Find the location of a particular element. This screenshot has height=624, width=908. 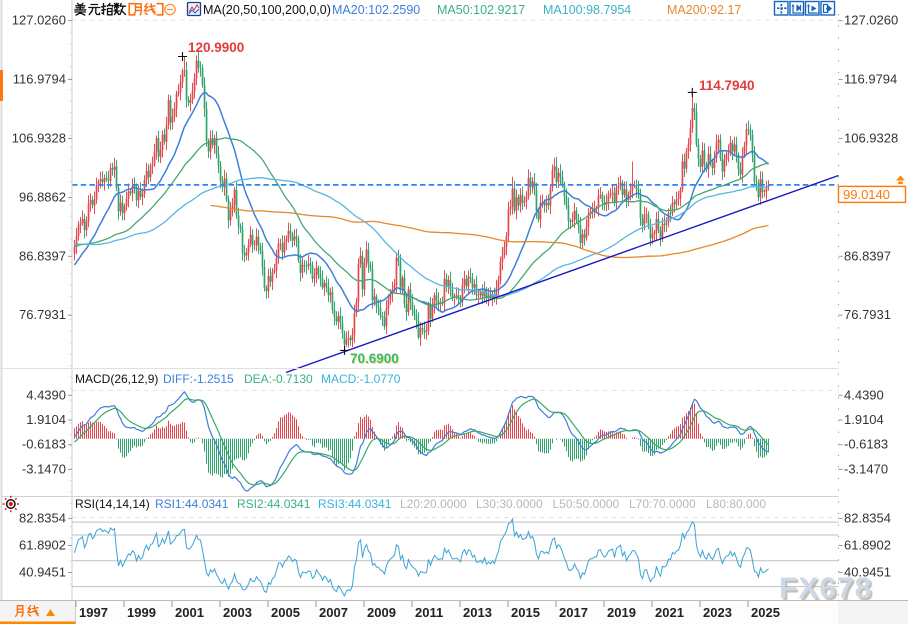

svg-text: MACD(26,12,9) is located at coordinates (116, 379).